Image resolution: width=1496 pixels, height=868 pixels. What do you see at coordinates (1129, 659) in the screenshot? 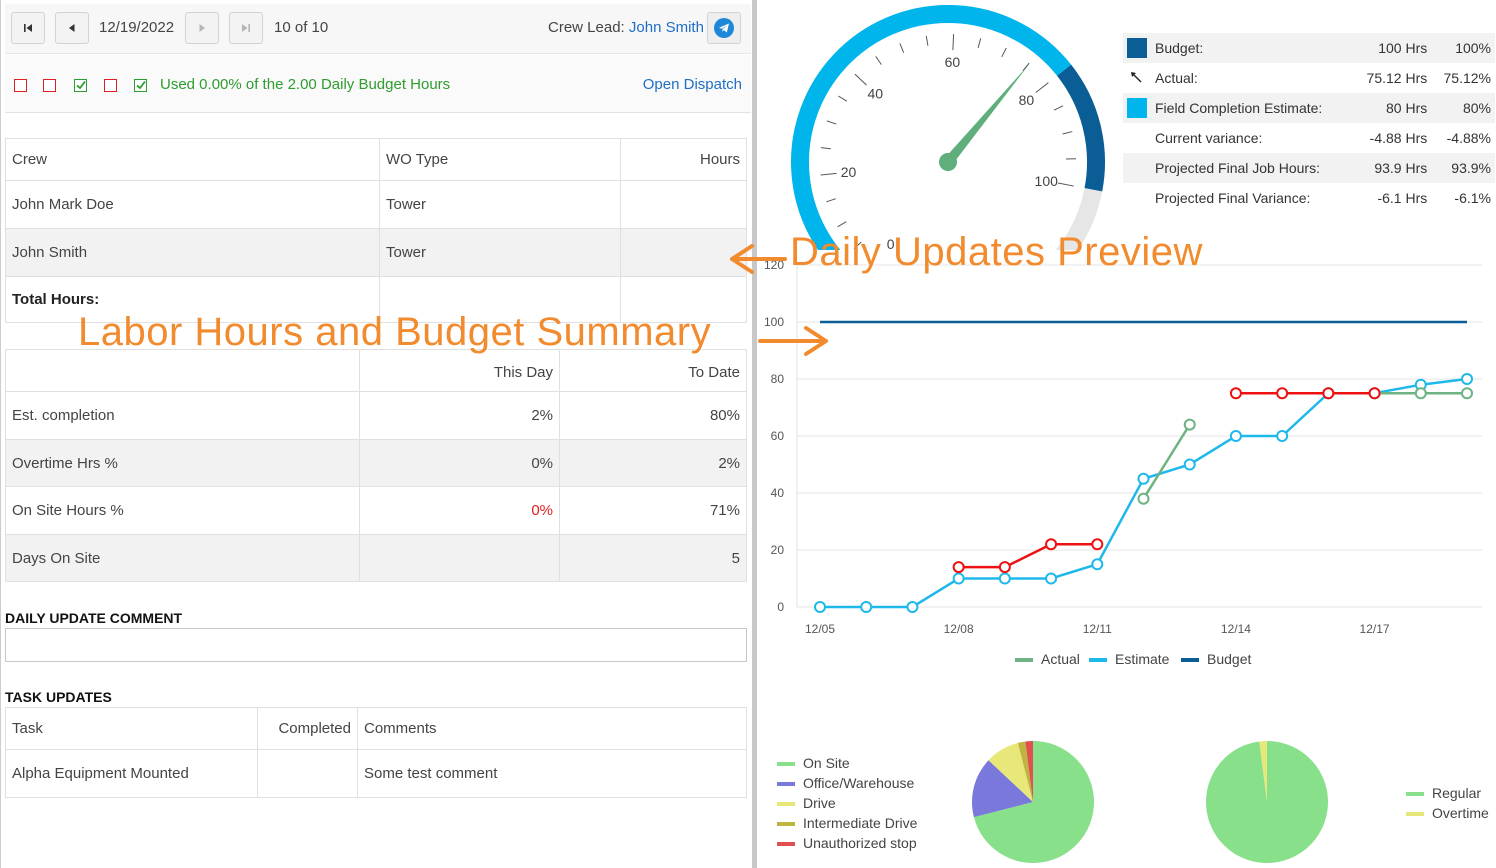
I see `legend-estimate: Estimate` at bounding box center [1129, 659].